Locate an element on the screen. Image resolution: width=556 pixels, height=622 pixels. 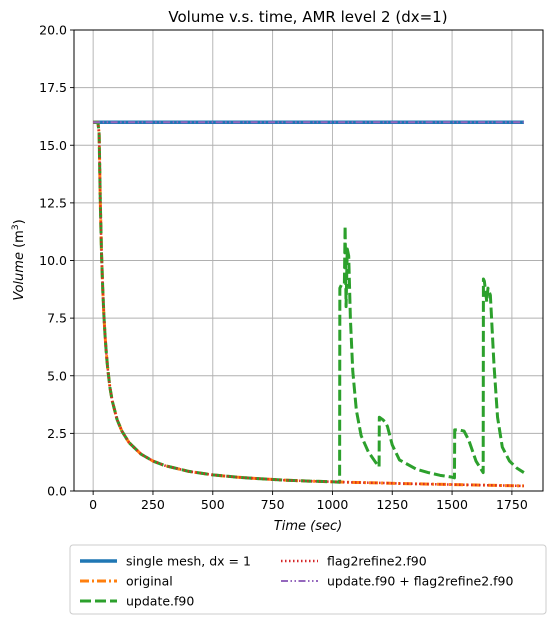
legend-box is located at coordinates (308, 579).